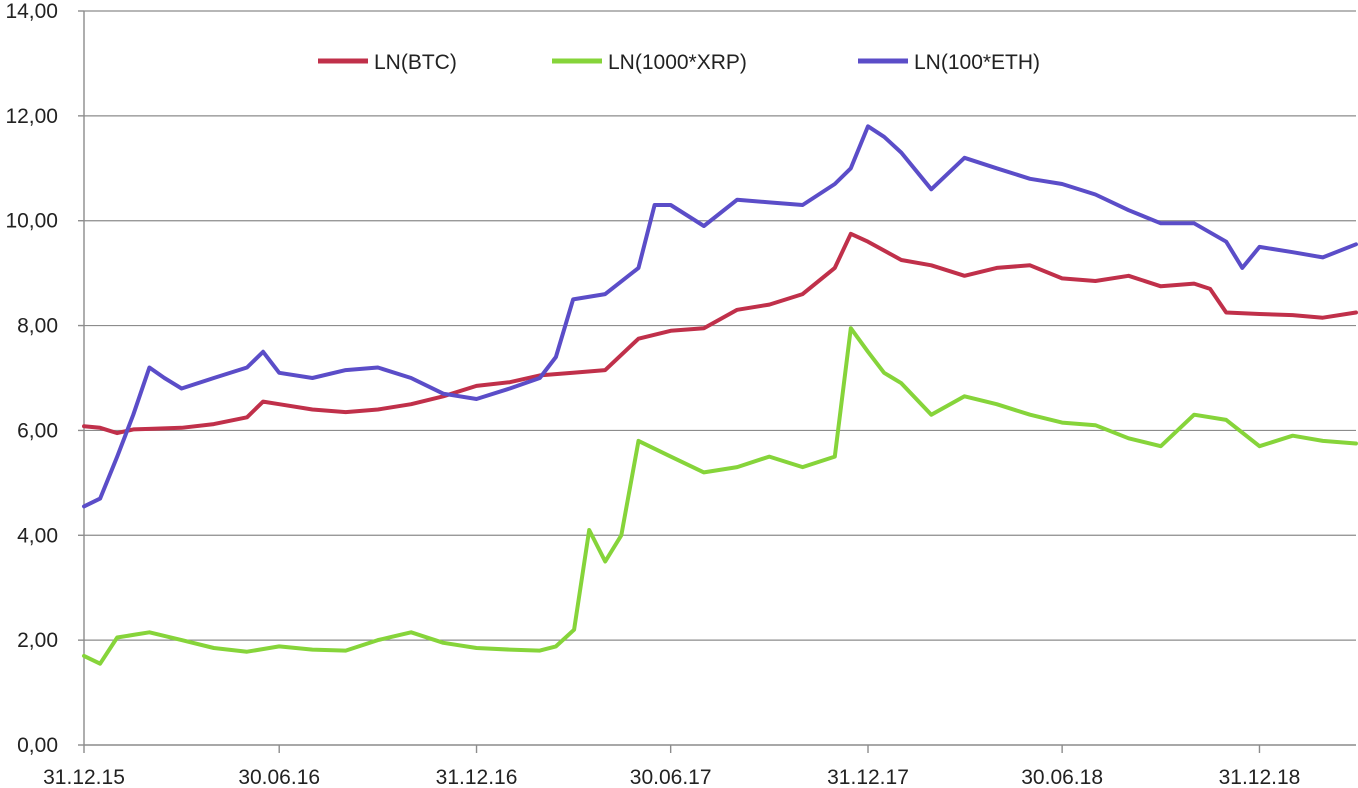 This screenshot has width=1358, height=788. I want to click on legend-item-btc: LN(BTC), so click(387, 62).